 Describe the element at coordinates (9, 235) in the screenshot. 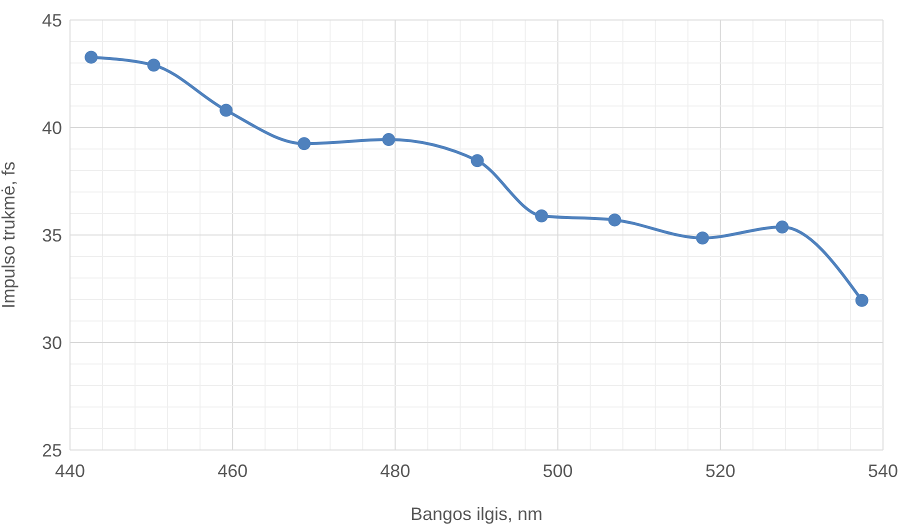

I see `y-axis-title: Impulso trukmė, fs` at that location.